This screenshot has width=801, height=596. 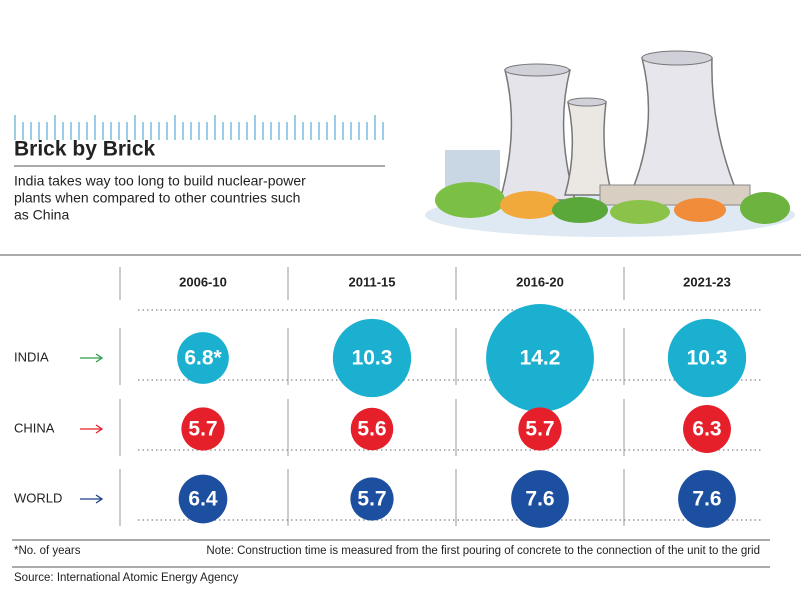 What do you see at coordinates (31, 356) in the screenshot?
I see `row-label: INDIA` at bounding box center [31, 356].